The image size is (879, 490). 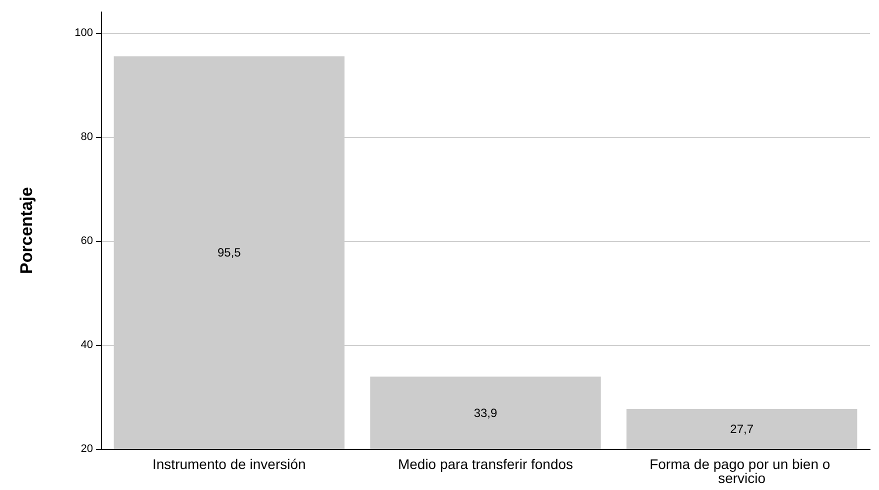 I want to click on data-label: 95,5, so click(x=229, y=253).